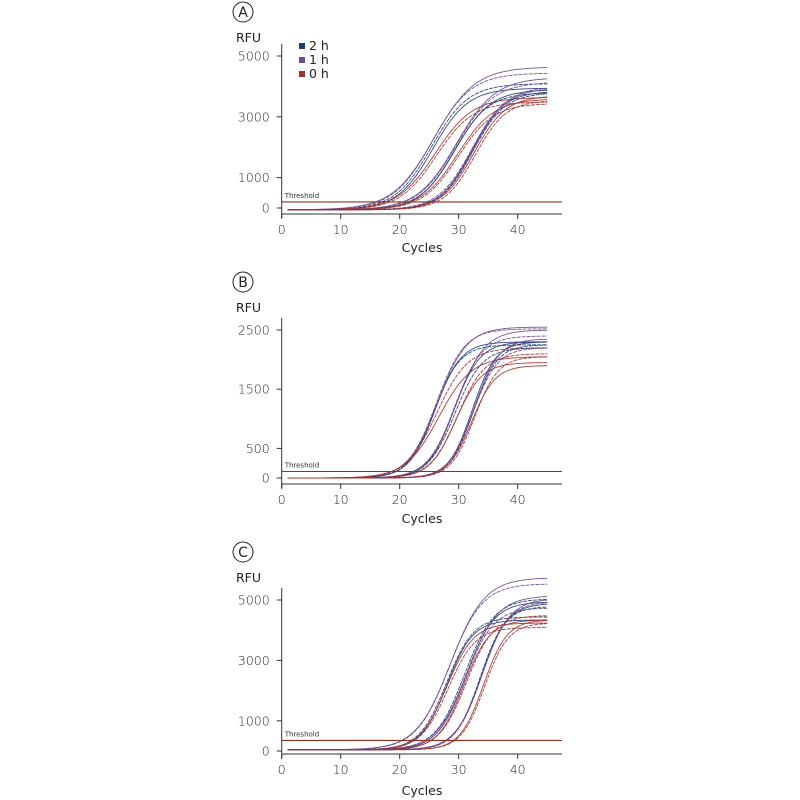  I want to click on legend-swatch-1h, so click(302, 60).